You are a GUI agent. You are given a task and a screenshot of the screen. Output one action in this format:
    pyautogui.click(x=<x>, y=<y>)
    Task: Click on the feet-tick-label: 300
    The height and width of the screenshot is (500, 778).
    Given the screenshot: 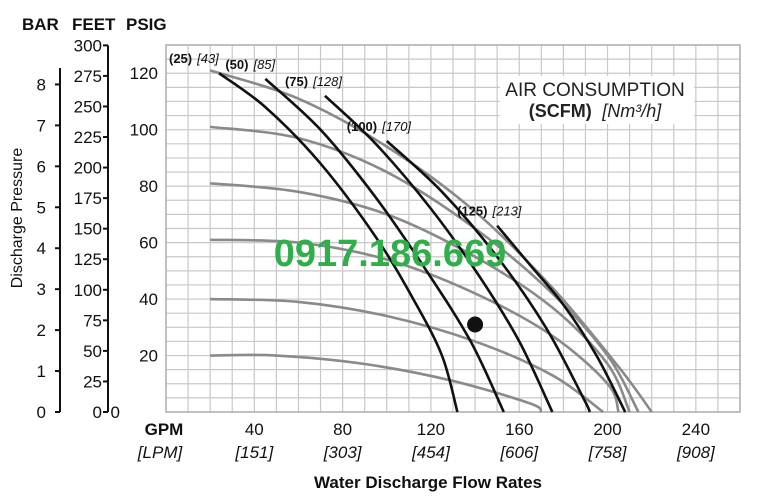 What is the action you would take?
    pyautogui.click(x=88, y=45)
    